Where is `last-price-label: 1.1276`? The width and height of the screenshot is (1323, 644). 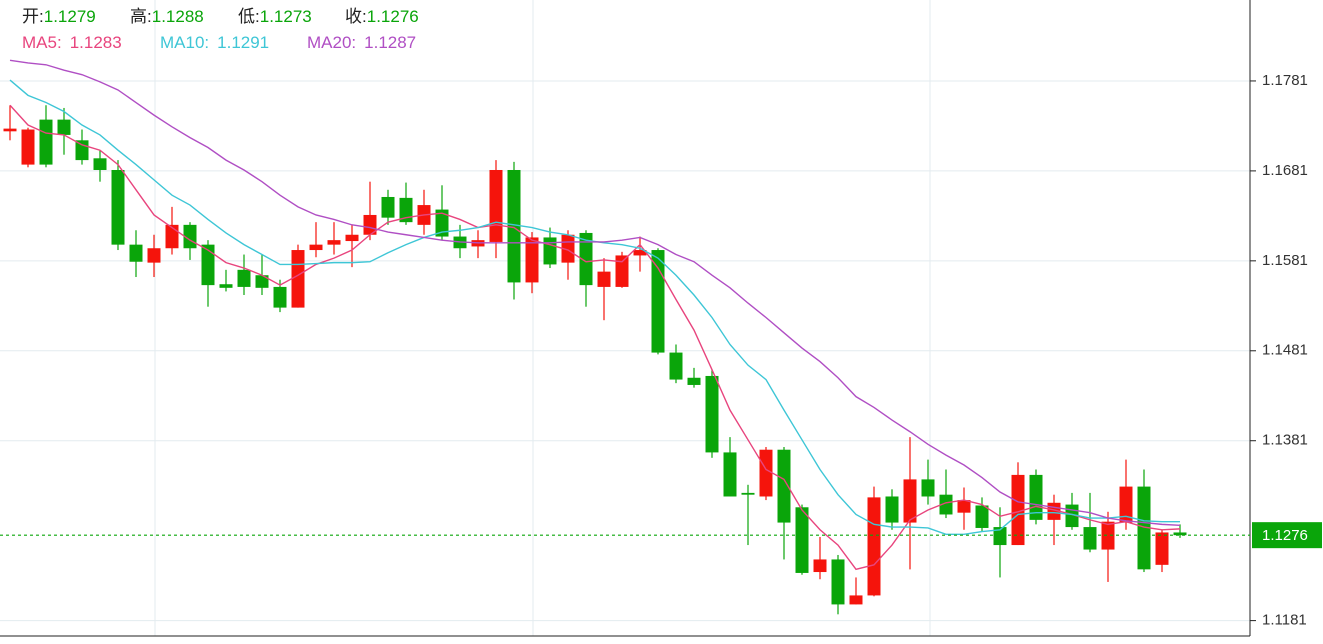 last-price-label: 1.1276 is located at coordinates (1285, 535).